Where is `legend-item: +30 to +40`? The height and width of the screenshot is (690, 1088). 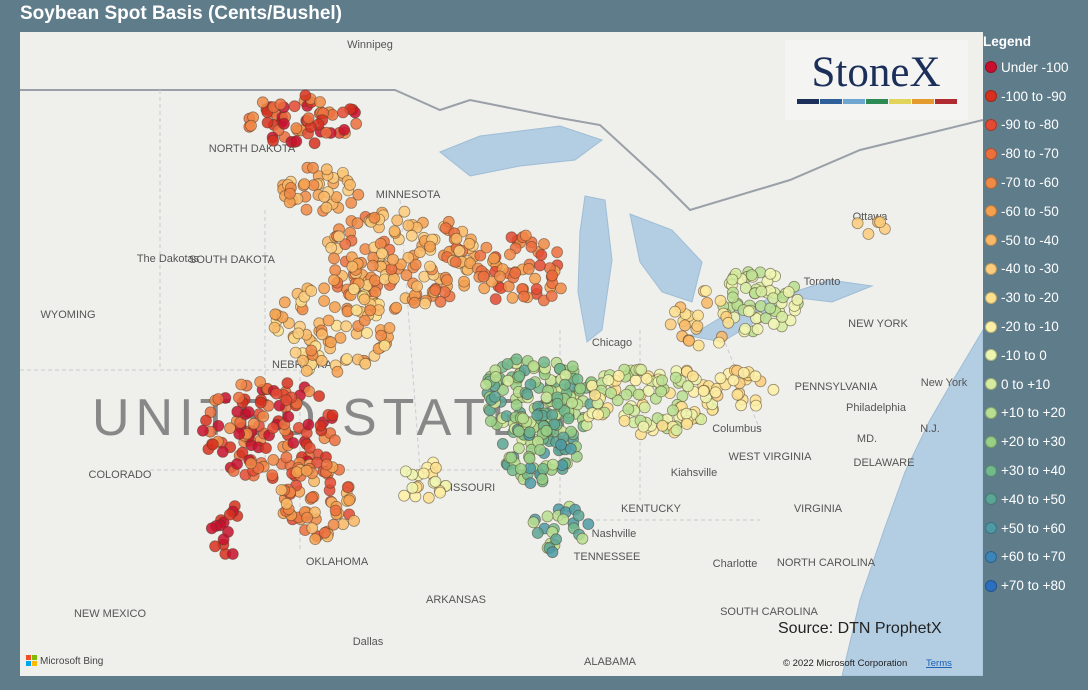
legend-item: +30 to +40 is located at coordinates (1035, 470).